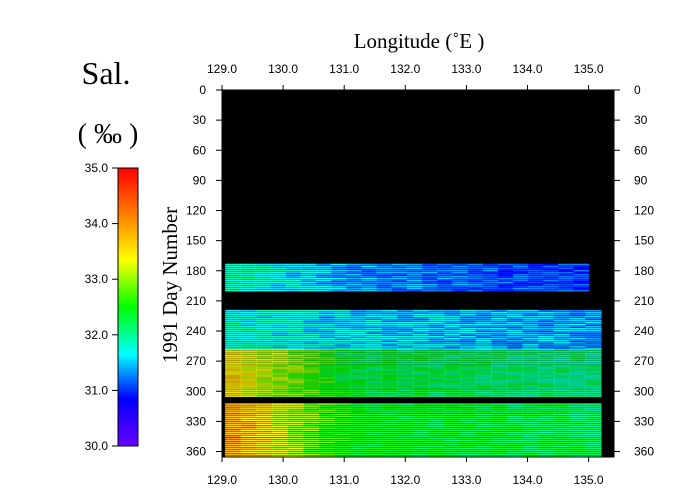 This screenshot has height=500, width=700. I want to click on x-tick-label: 135.0, so click(589, 480).